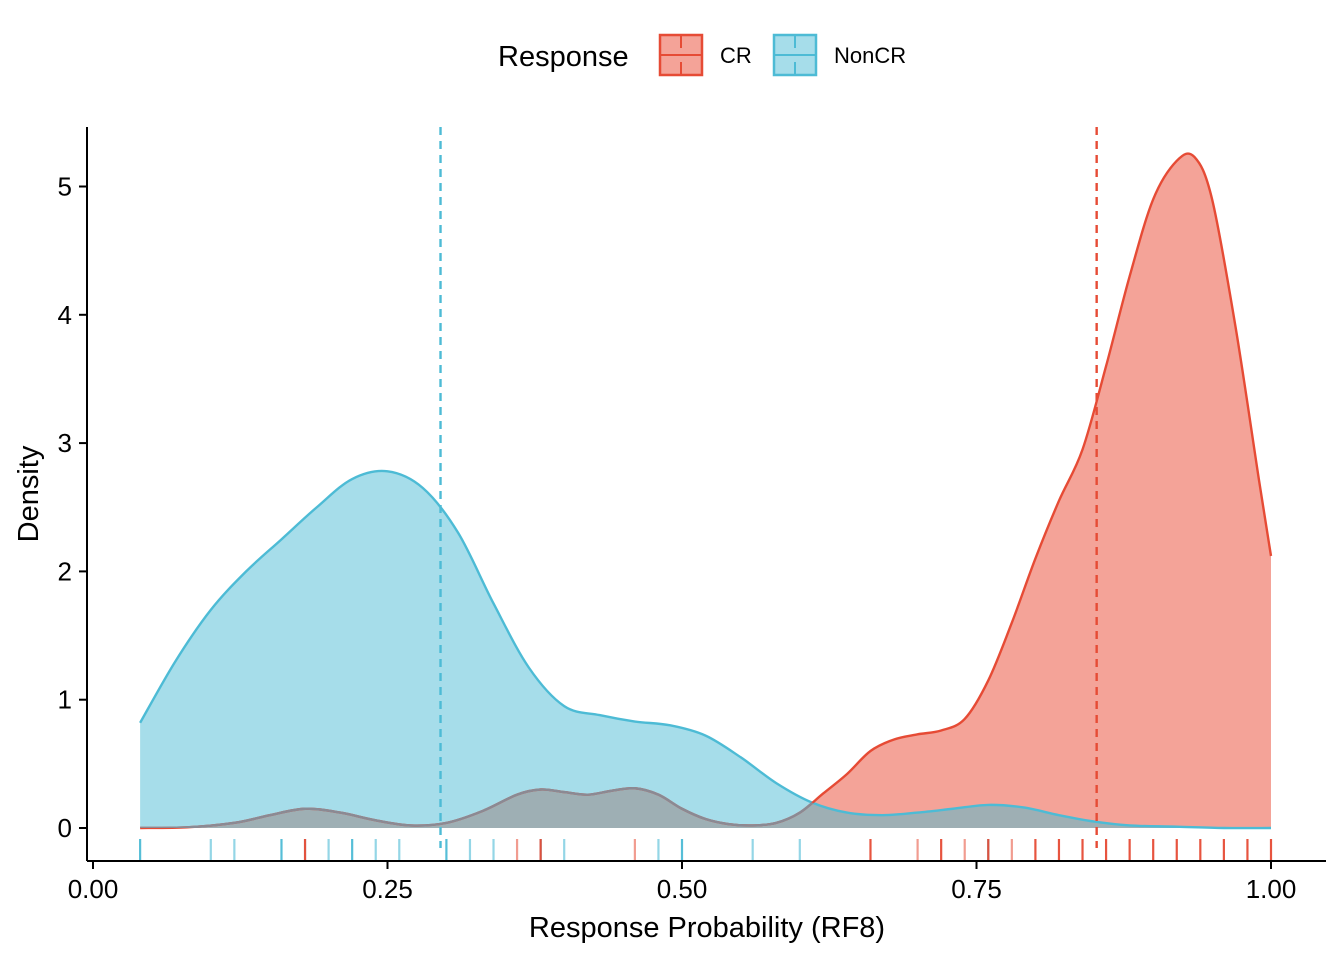 The height and width of the screenshot is (960, 1344). I want to click on x-axis-title: Response Probability (RF8), so click(707, 928).